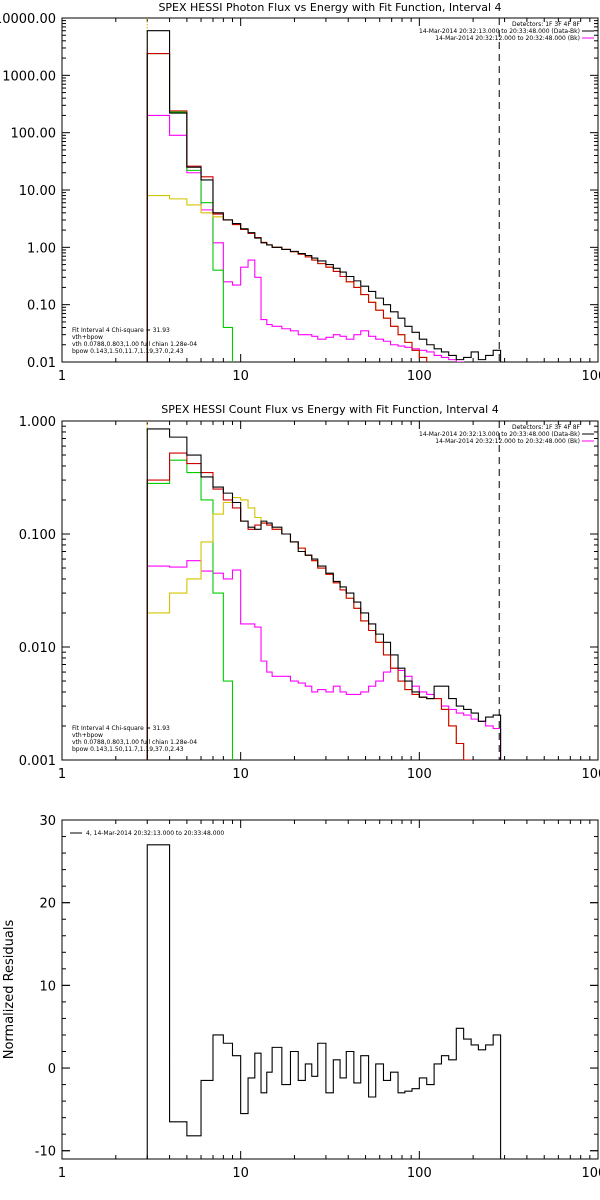  What do you see at coordinates (41, 363) in the screenshot?
I see `y-tick-label: 0.01` at bounding box center [41, 363].